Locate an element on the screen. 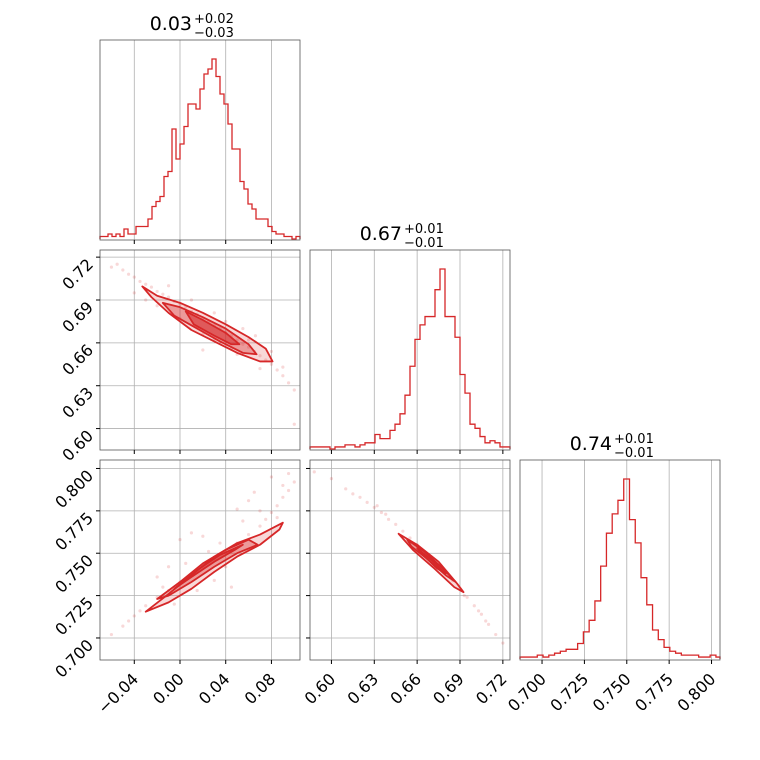 The height and width of the screenshot is (760, 760). y-tick-label: 0.750 is located at coordinates (74, 574).